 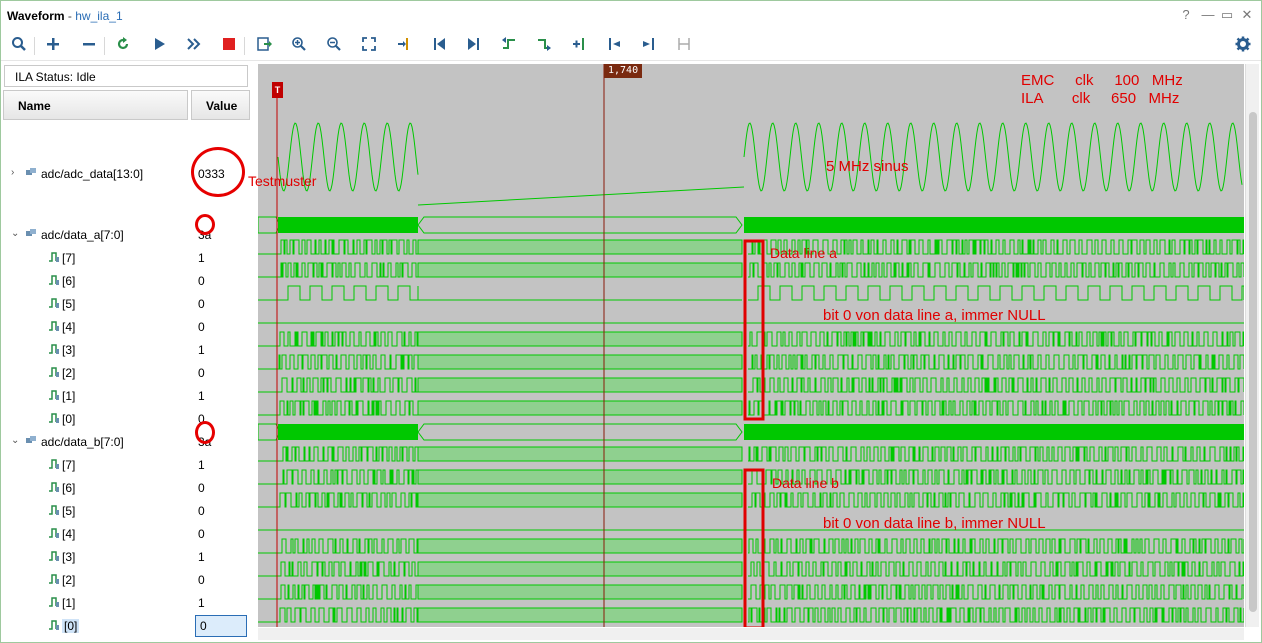 What do you see at coordinates (1186, 14) in the screenshot?
I see `help-icon: ?` at bounding box center [1186, 14].